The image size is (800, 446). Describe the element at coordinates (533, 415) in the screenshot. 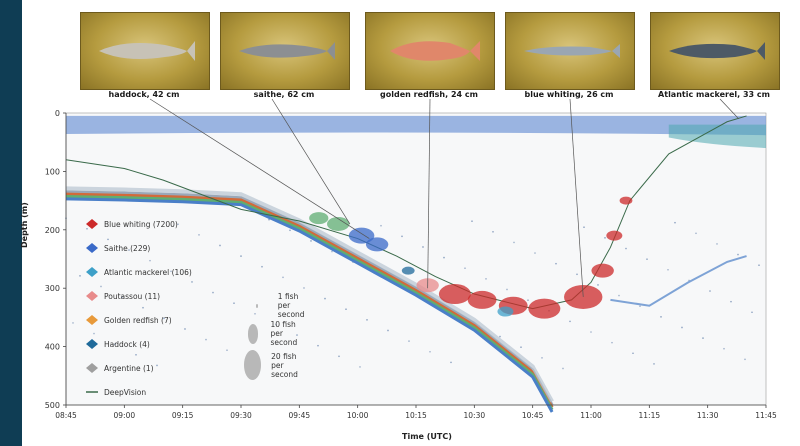

I see `x-tick-label: 10:45` at that location.